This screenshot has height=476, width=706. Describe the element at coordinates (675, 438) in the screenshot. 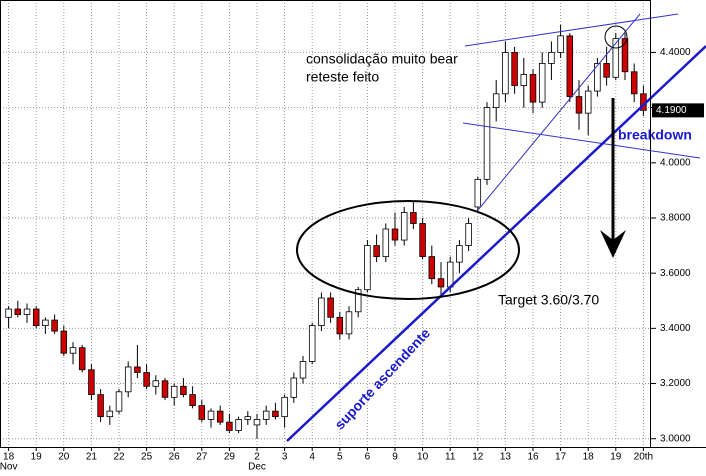

I see `y-tick-label: 3.0000` at that location.